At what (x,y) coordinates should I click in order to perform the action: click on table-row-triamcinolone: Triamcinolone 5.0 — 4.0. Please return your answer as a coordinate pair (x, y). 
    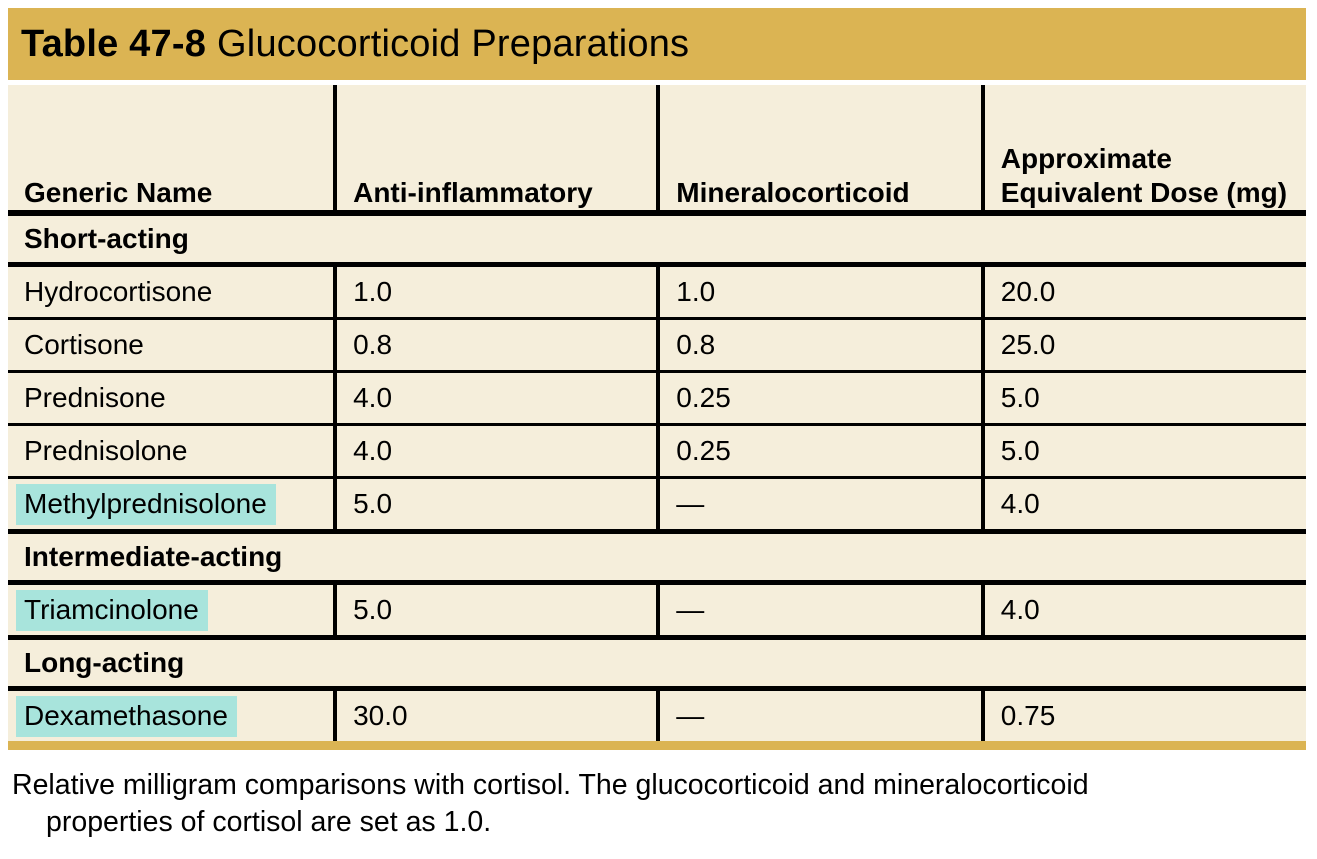
    Looking at the image, I should click on (657, 609).